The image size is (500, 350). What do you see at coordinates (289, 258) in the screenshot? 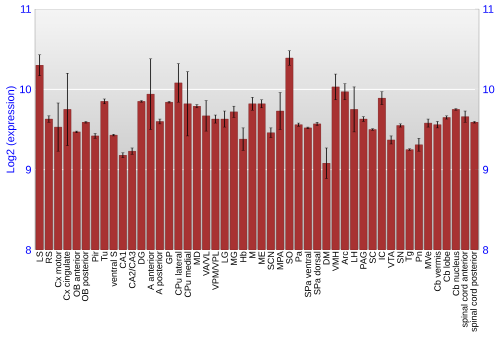
I see `x-tick-label: SO` at bounding box center [289, 258].